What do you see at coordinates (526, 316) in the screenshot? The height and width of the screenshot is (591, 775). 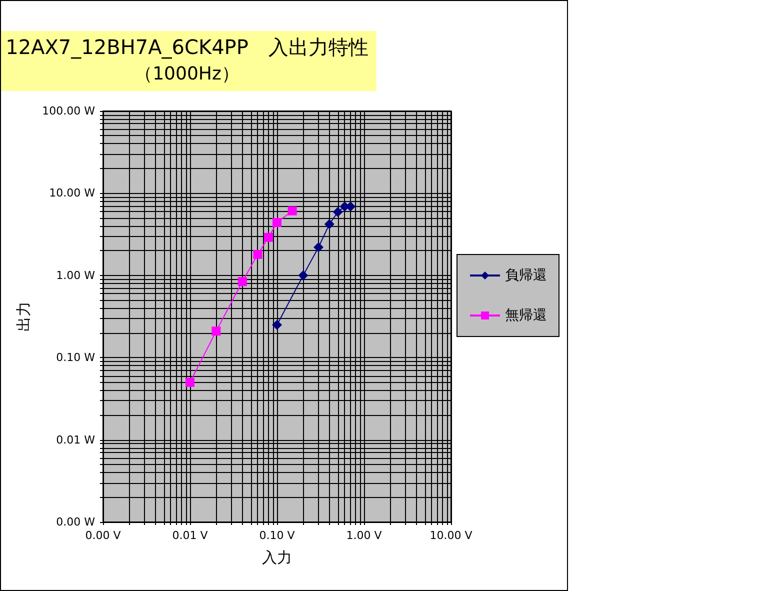 I see `legend-label: 無帰還` at bounding box center [526, 316].